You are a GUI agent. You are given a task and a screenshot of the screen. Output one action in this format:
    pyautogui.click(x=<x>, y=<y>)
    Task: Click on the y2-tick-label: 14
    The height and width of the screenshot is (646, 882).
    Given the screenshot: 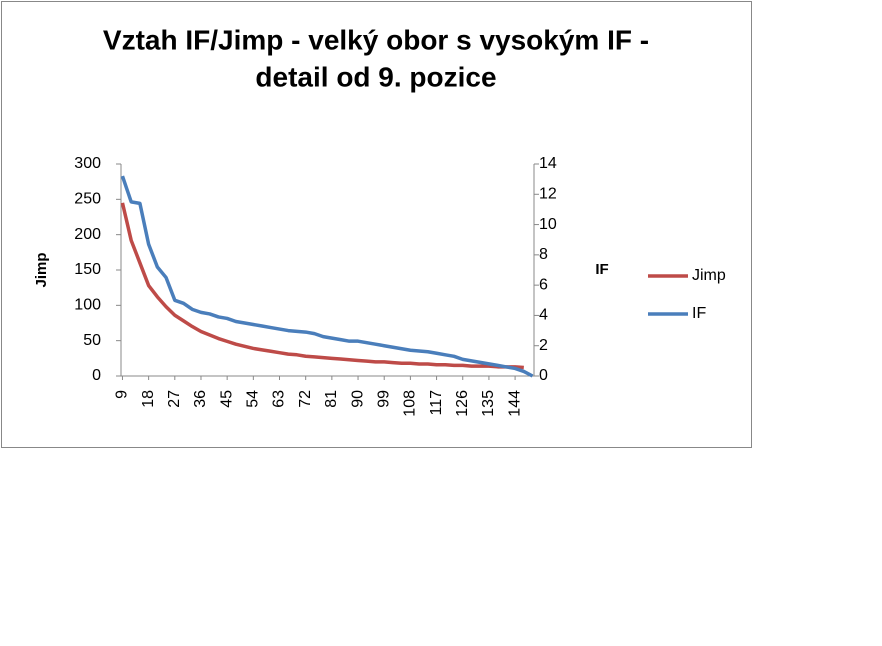 What is the action you would take?
    pyautogui.click(x=548, y=163)
    